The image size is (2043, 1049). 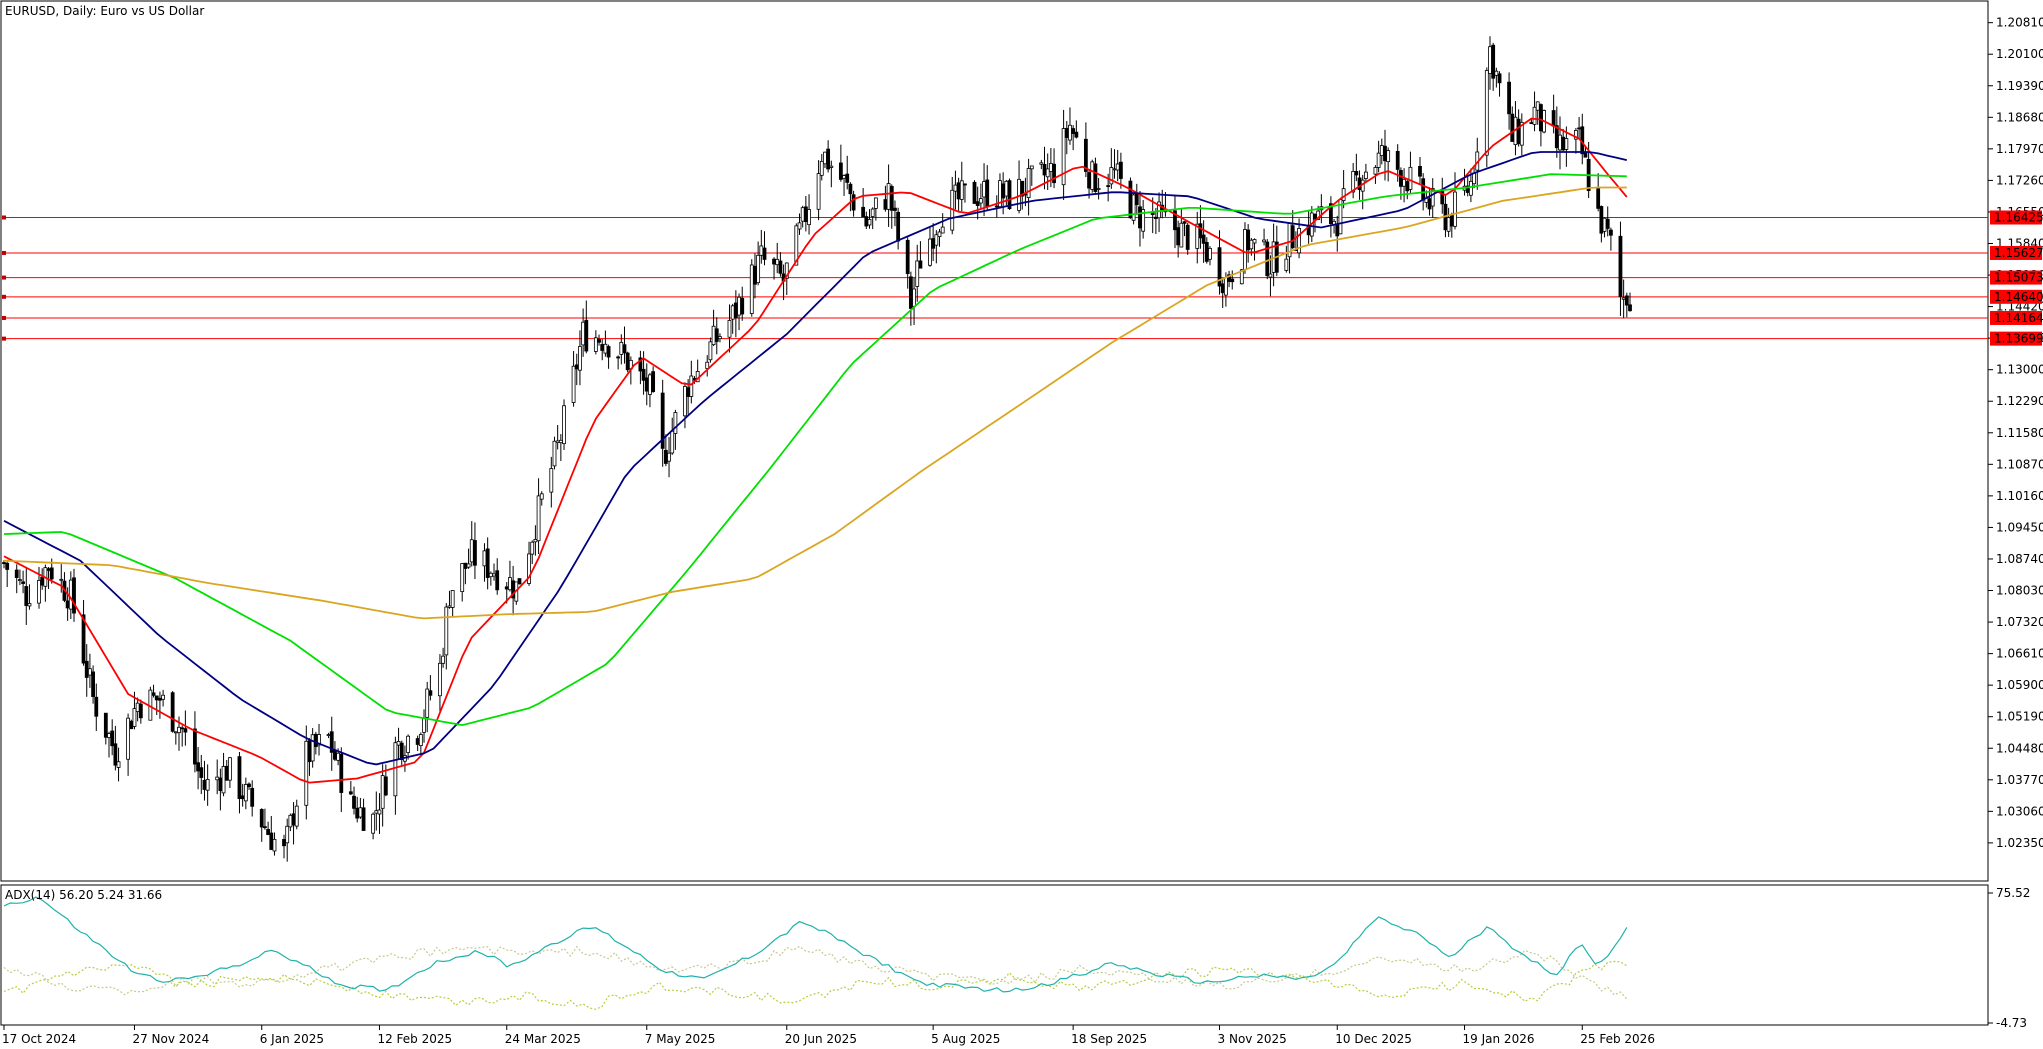 What do you see at coordinates (2019, 401) in the screenshot?
I see `price-tick-label: 1.12290` at bounding box center [2019, 401].